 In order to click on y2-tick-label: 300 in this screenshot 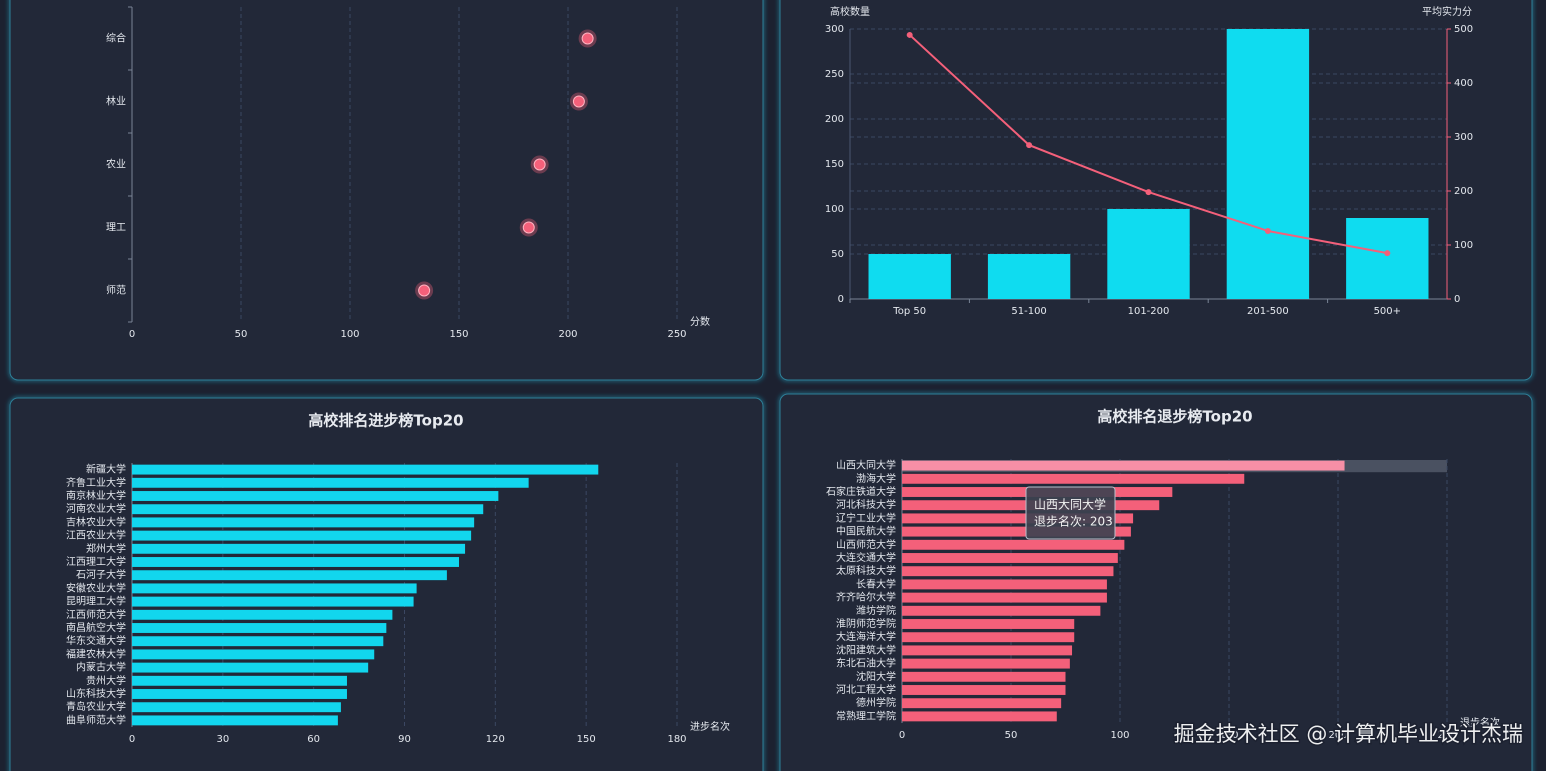, I will do `click(1463, 137)`.